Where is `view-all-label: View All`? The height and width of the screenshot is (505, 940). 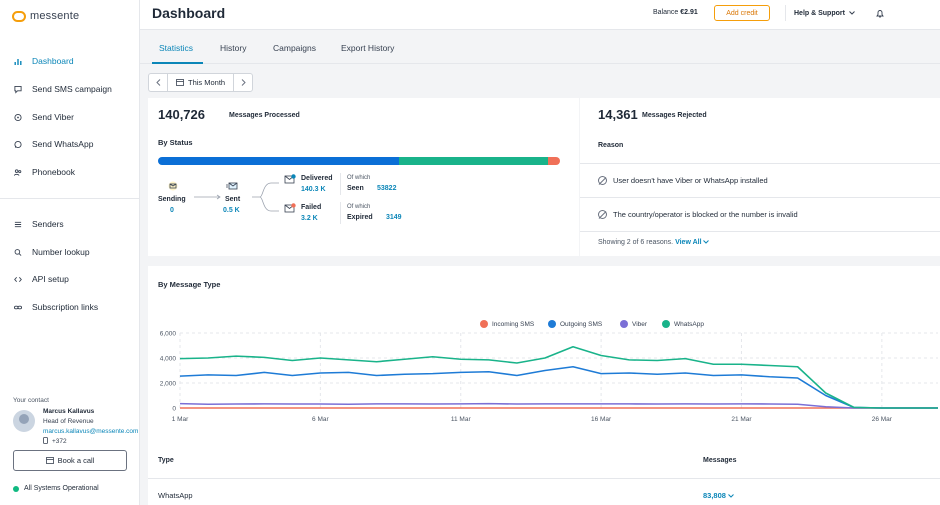
view-all-label: View All is located at coordinates (688, 242).